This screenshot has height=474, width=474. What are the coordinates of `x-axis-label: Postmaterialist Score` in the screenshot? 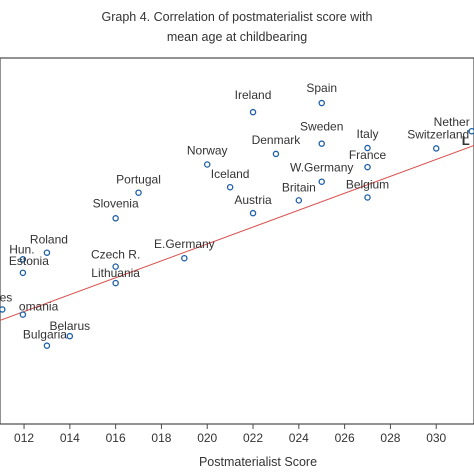 It's located at (258, 462).